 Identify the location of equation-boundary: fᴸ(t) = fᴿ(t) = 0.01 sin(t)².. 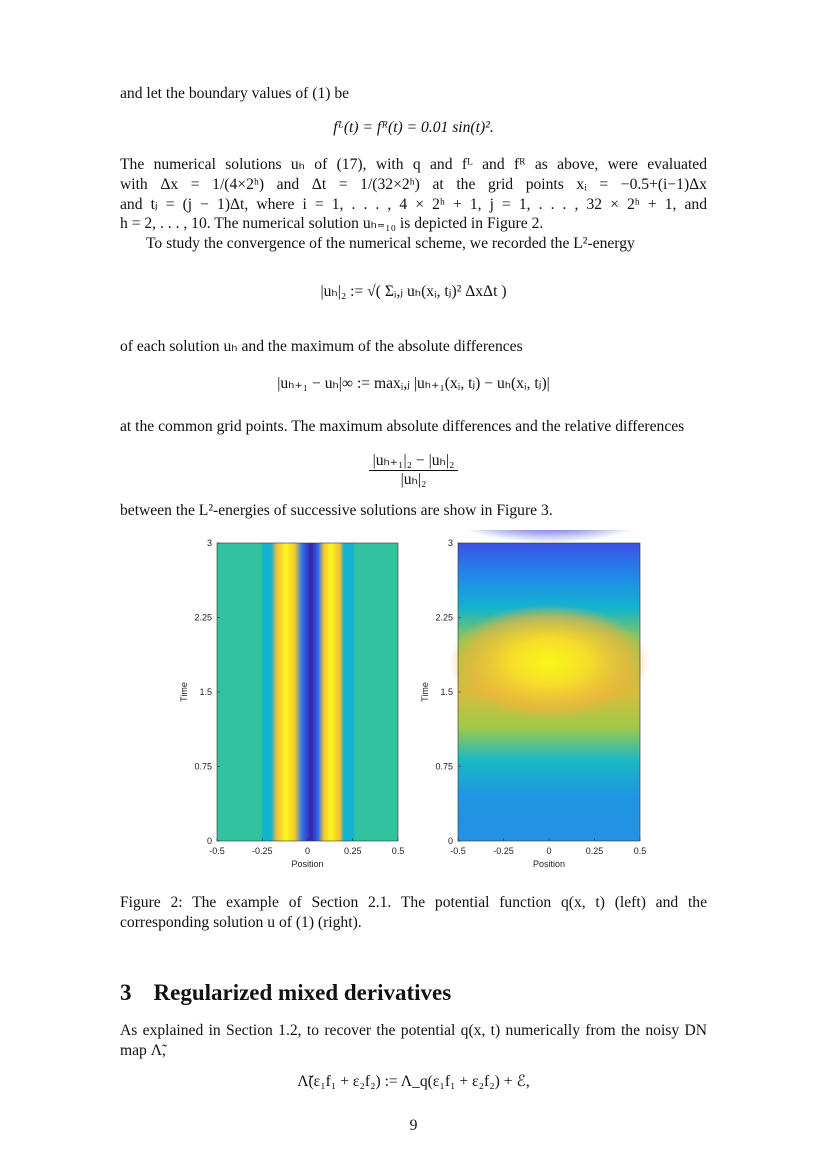
(413, 127).